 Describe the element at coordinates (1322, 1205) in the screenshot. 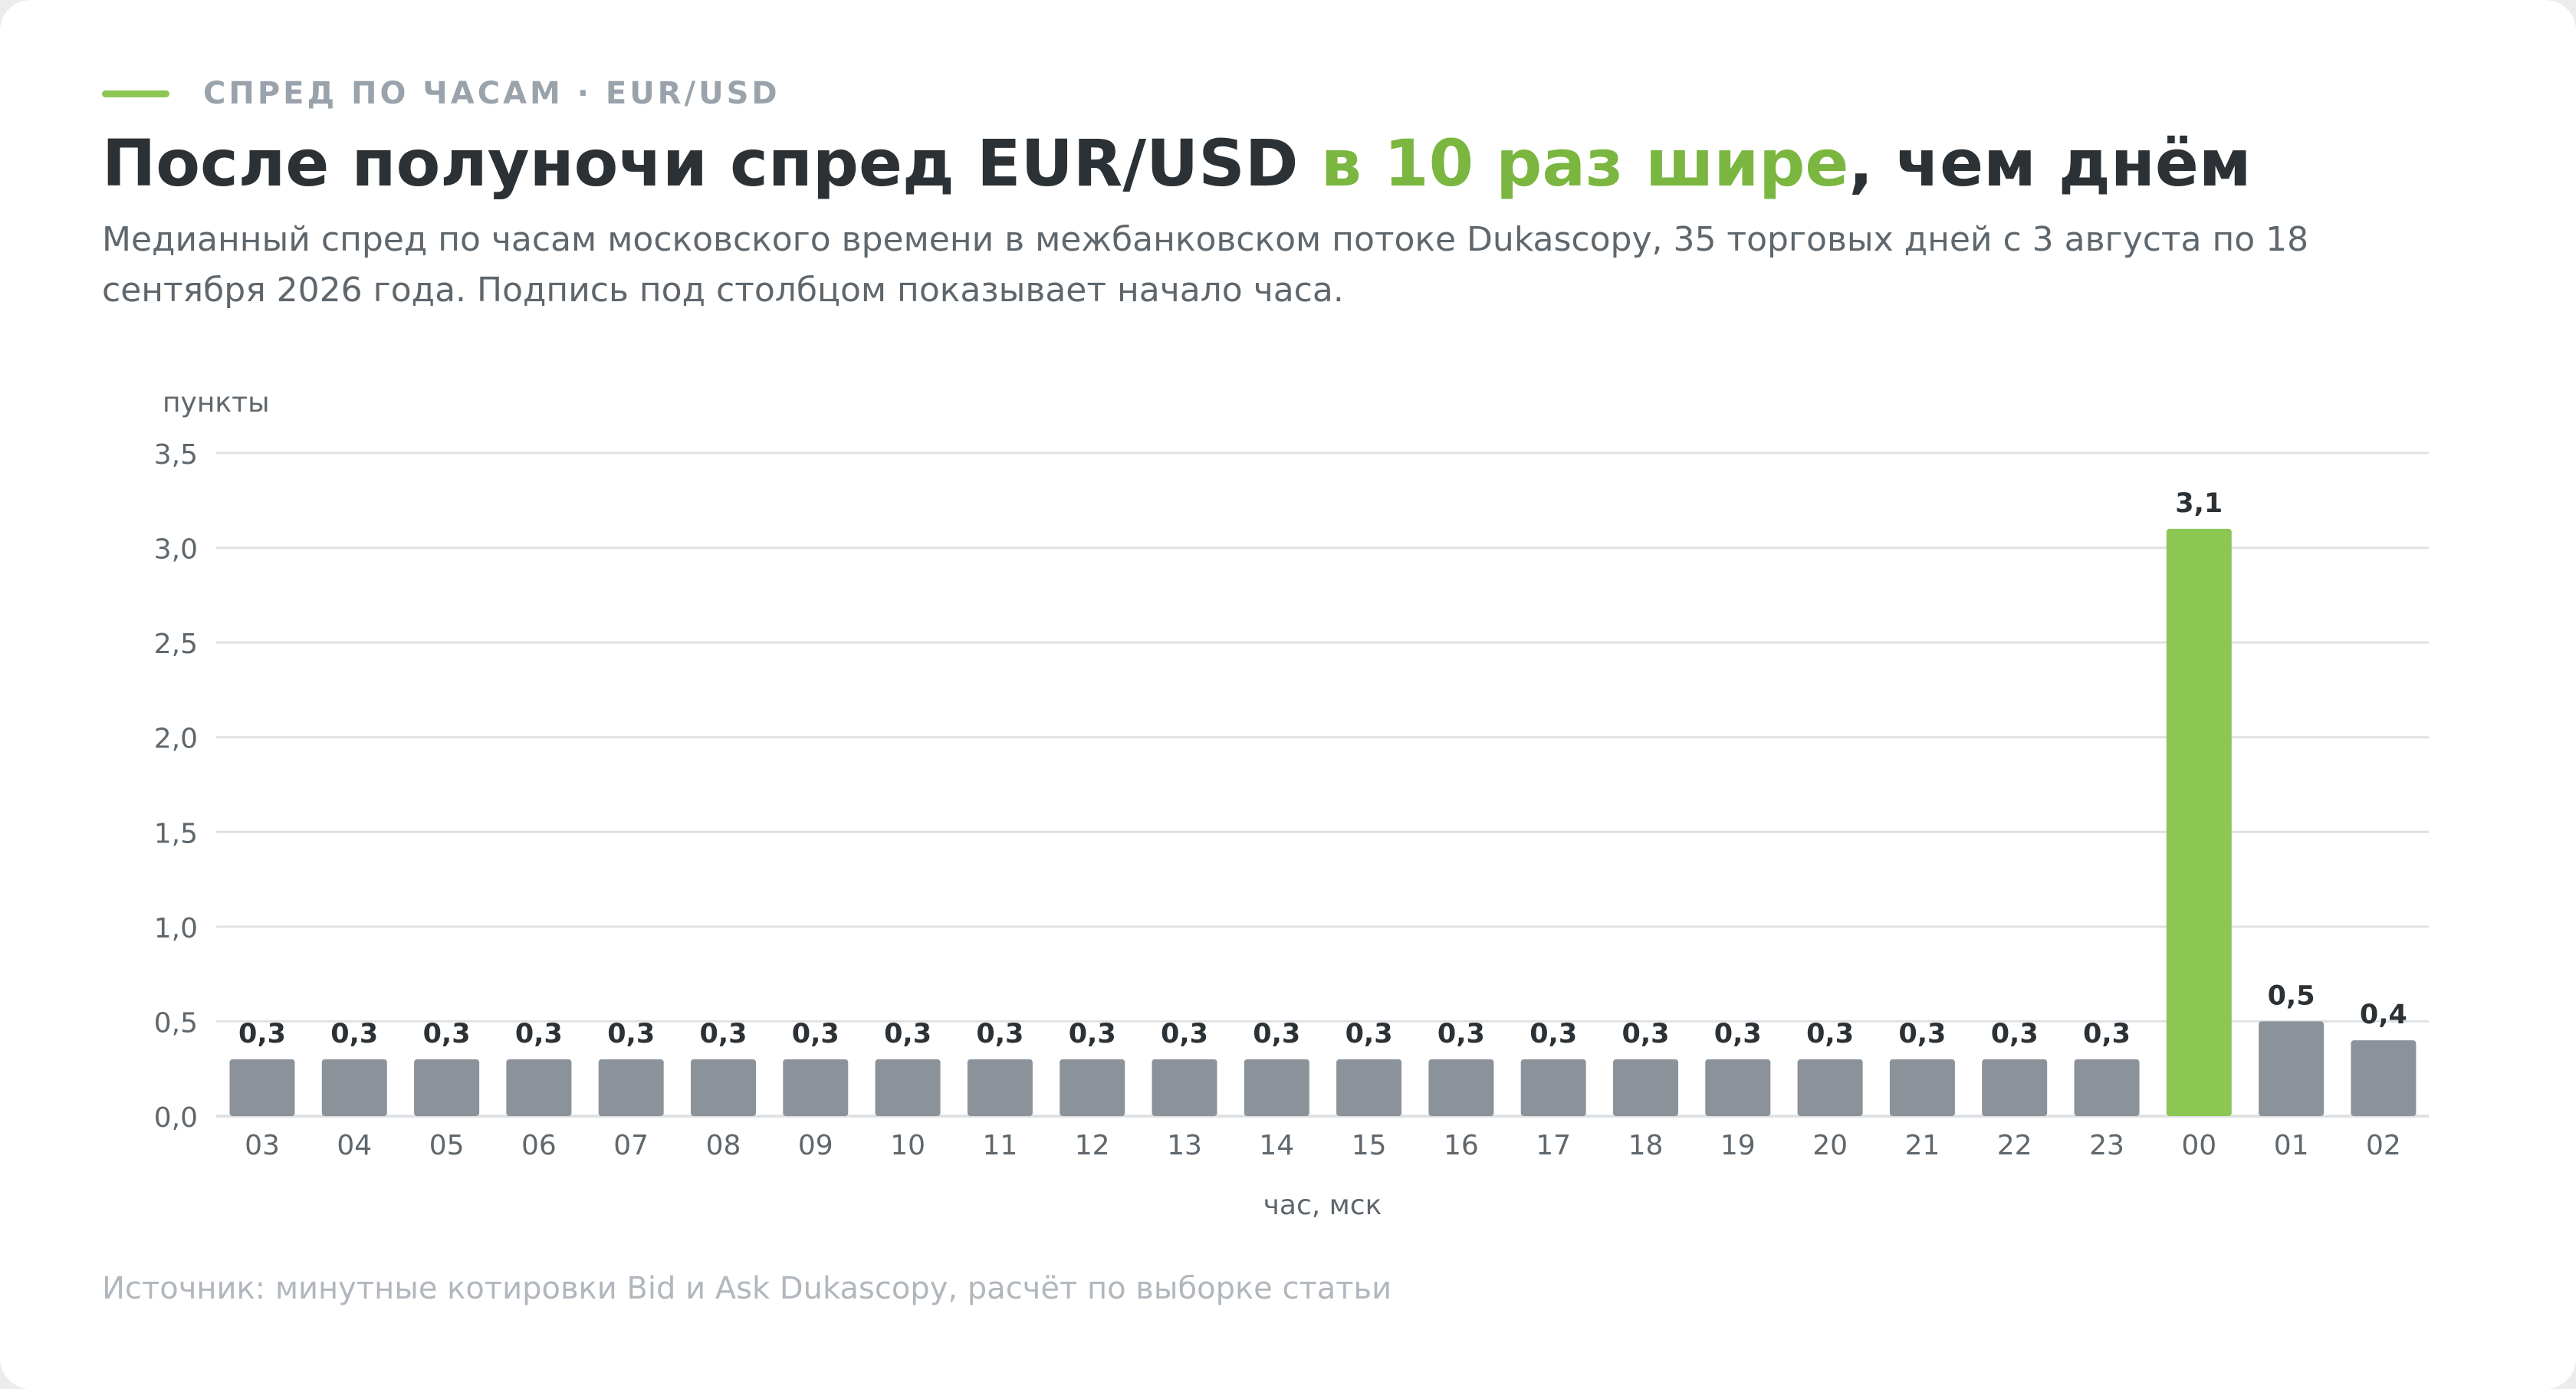

I see `x-axis-label: час, мск` at that location.